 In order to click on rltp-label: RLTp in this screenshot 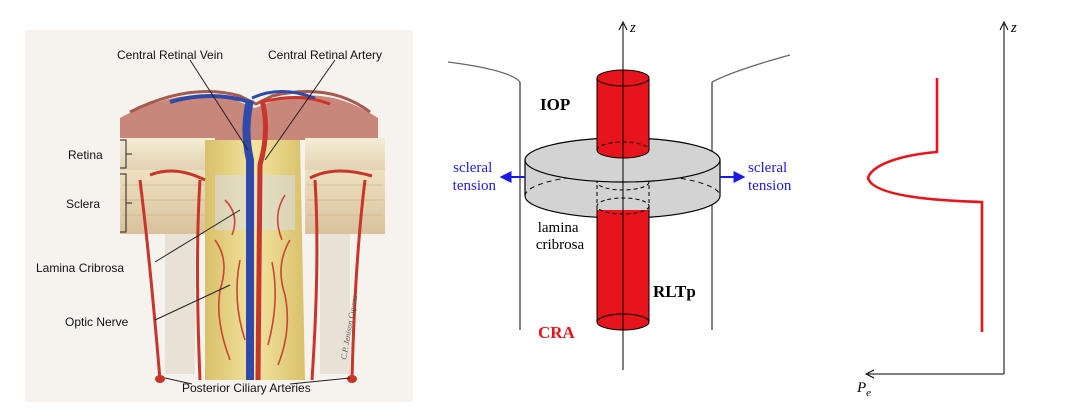, I will do `click(674, 291)`.